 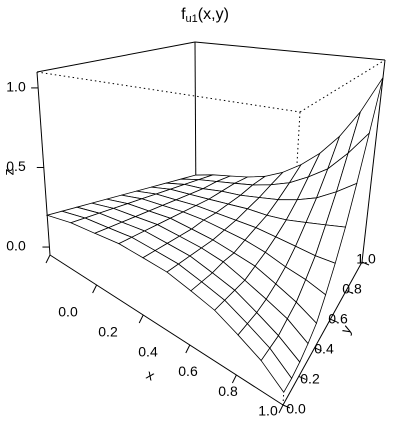 What do you see at coordinates (366, 259) in the screenshot?
I see `y-tick-label: 1.0` at bounding box center [366, 259].